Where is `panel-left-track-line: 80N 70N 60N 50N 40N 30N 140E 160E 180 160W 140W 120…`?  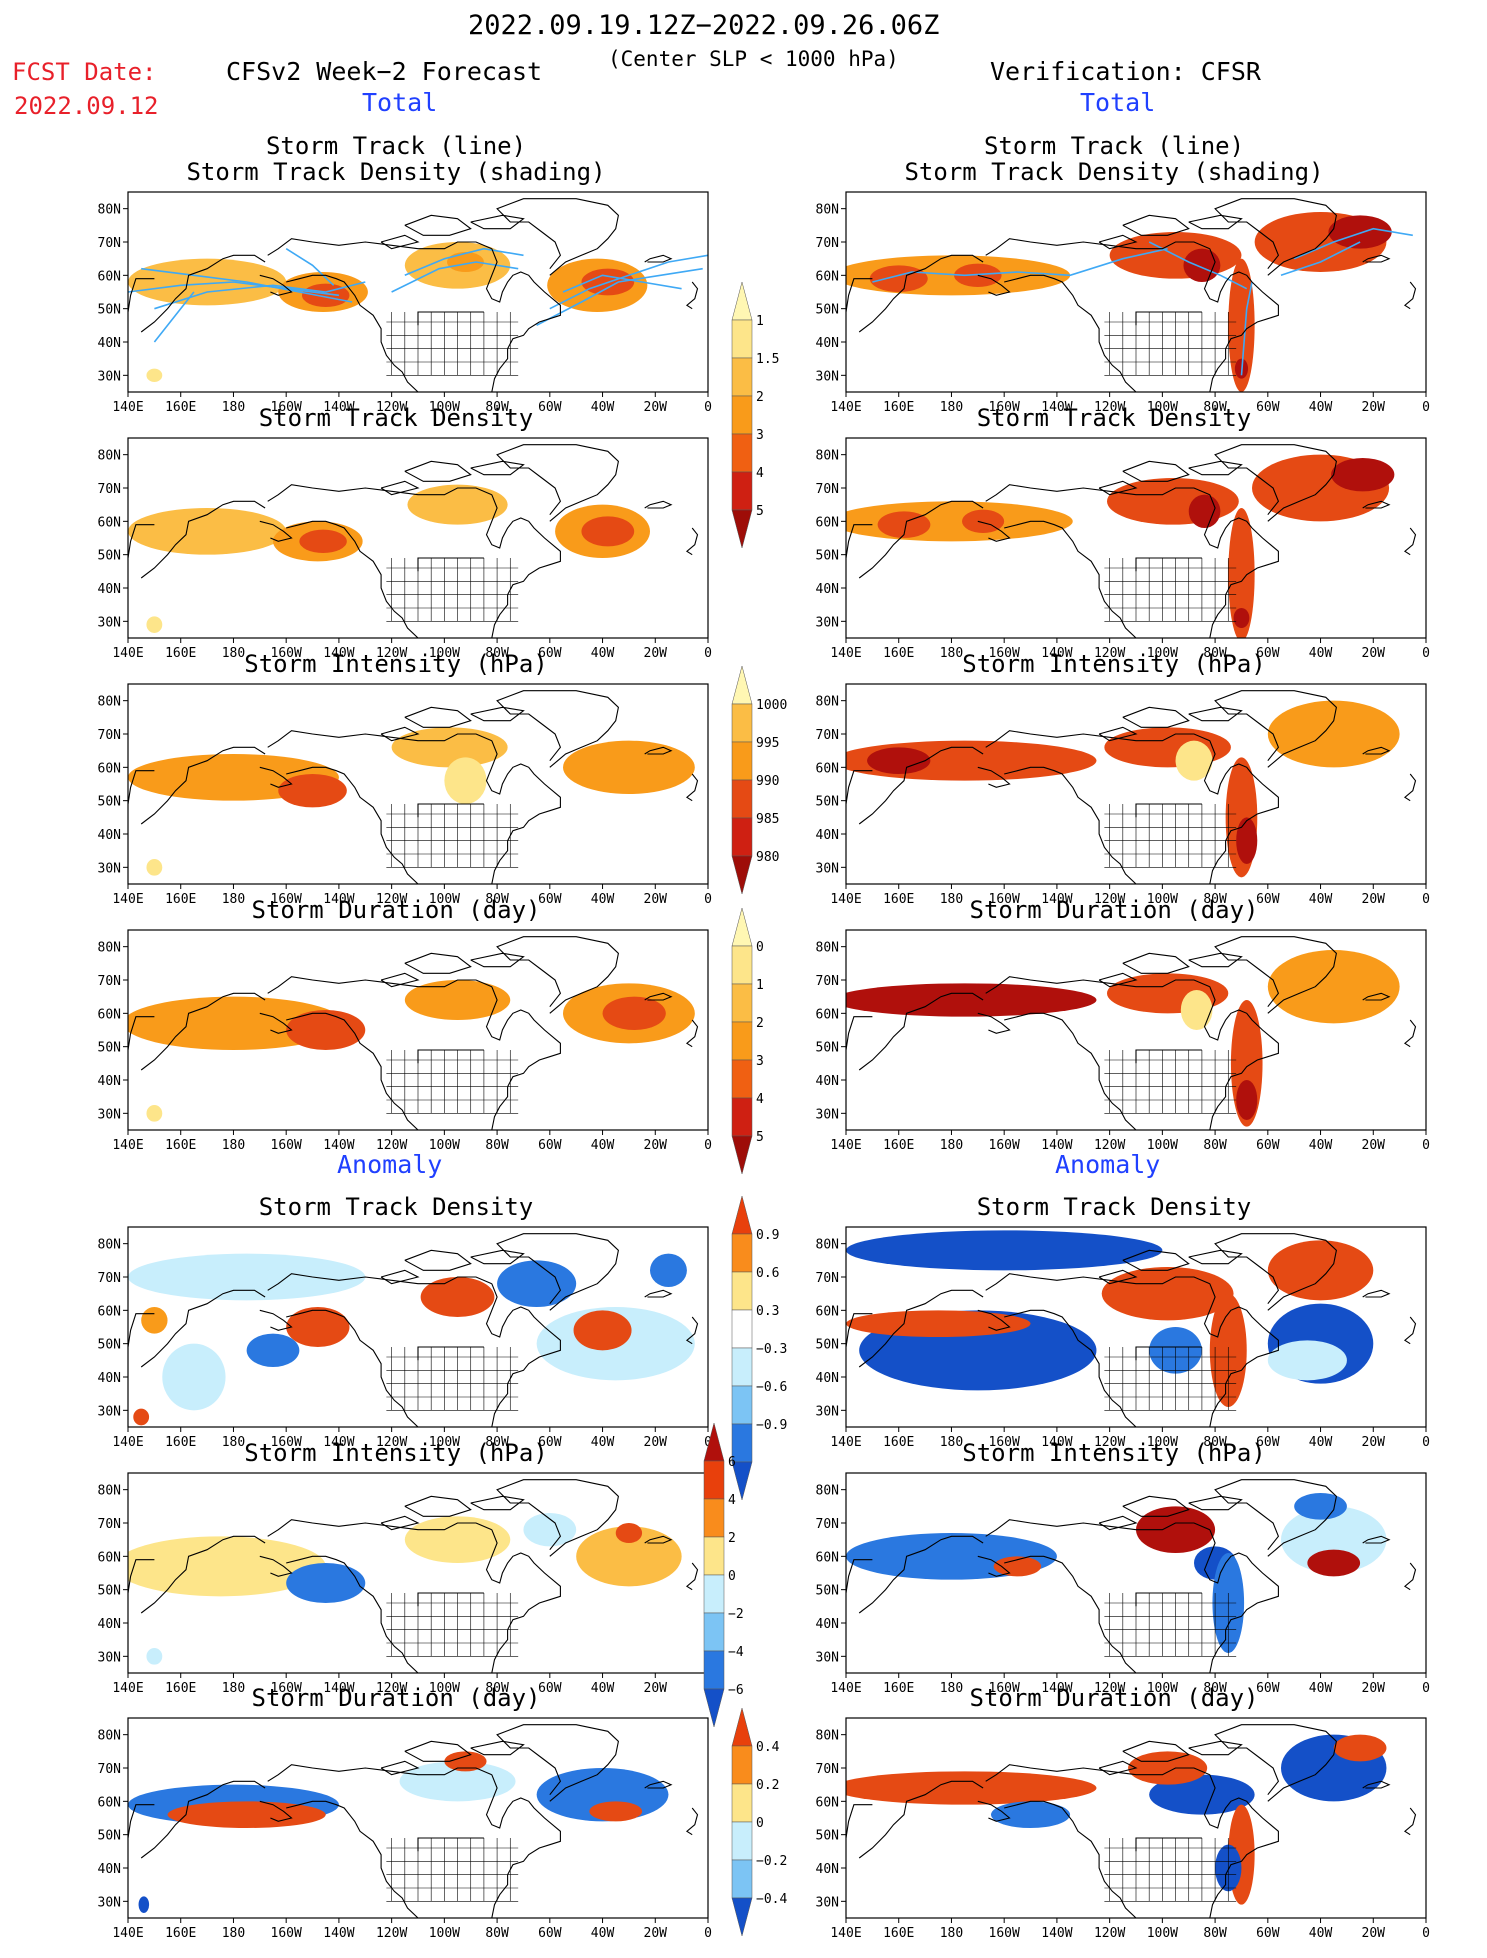 panel-left-track-line: 80N 70N 60N 50N 40N 30N 140E 160E 180 160W 140W 120… is located at coordinates (399, 305).